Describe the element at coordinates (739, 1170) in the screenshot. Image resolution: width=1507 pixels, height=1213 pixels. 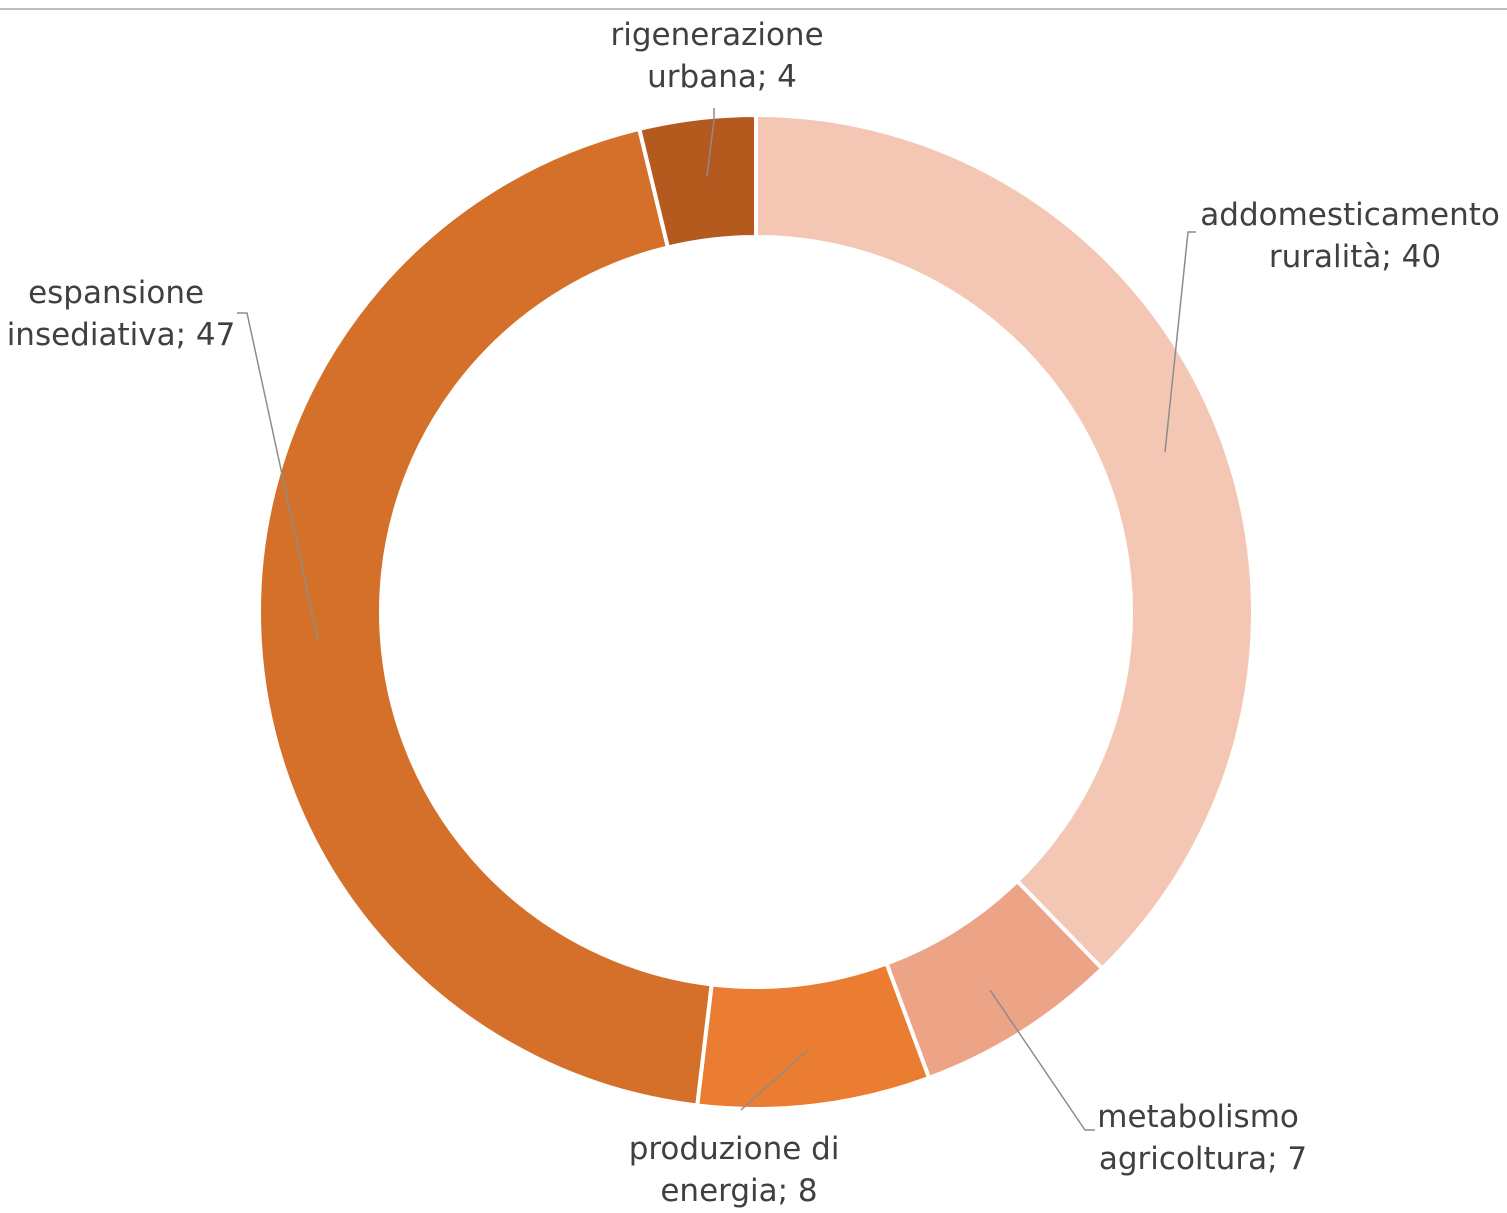
I see `data-label-produzione: produzione di energia; 8` at that location.